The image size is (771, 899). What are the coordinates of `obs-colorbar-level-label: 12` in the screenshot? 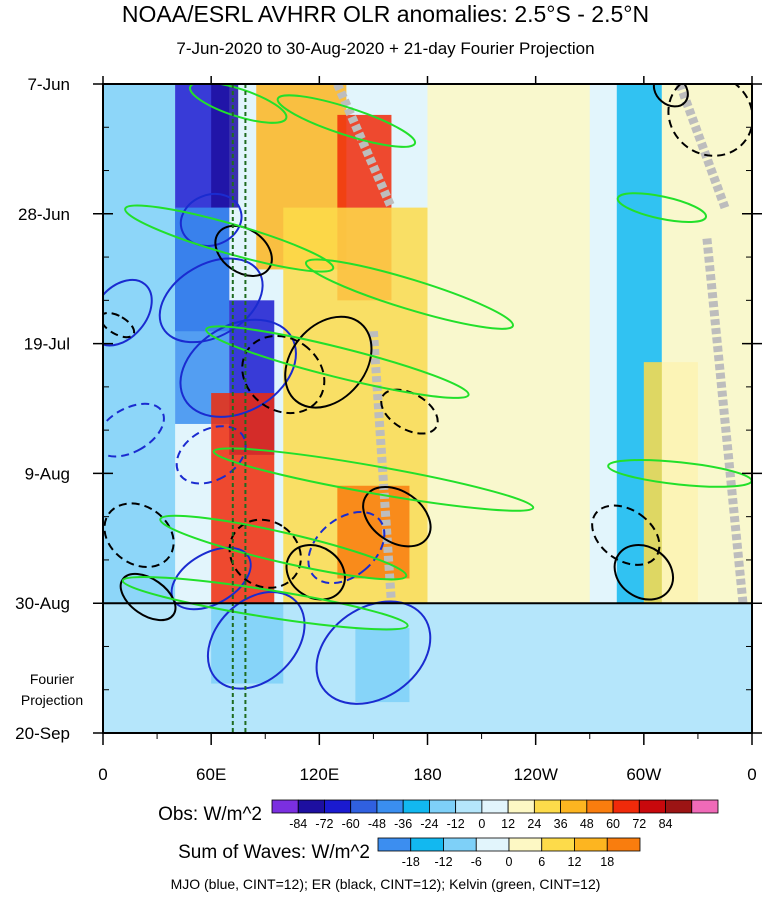 It's located at (508, 824).